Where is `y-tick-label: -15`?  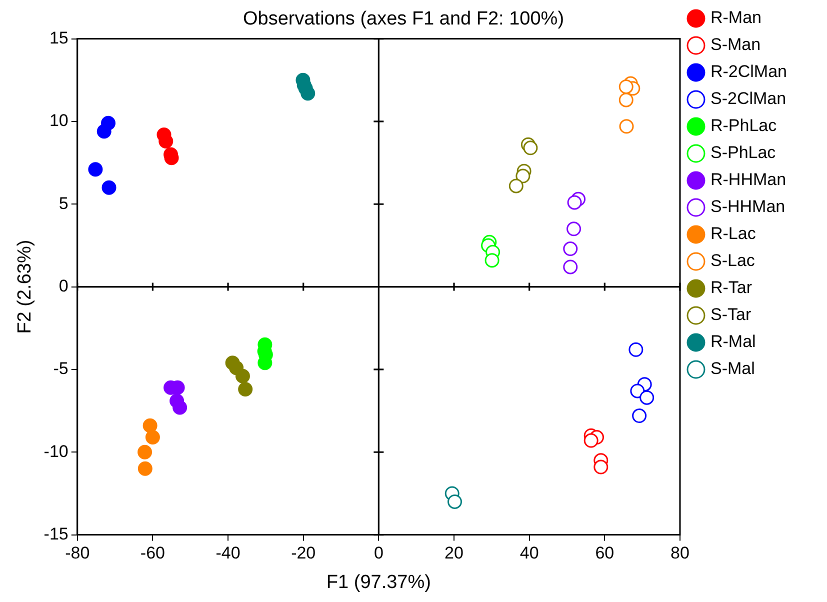
y-tick-label: -15 is located at coordinates (56, 534).